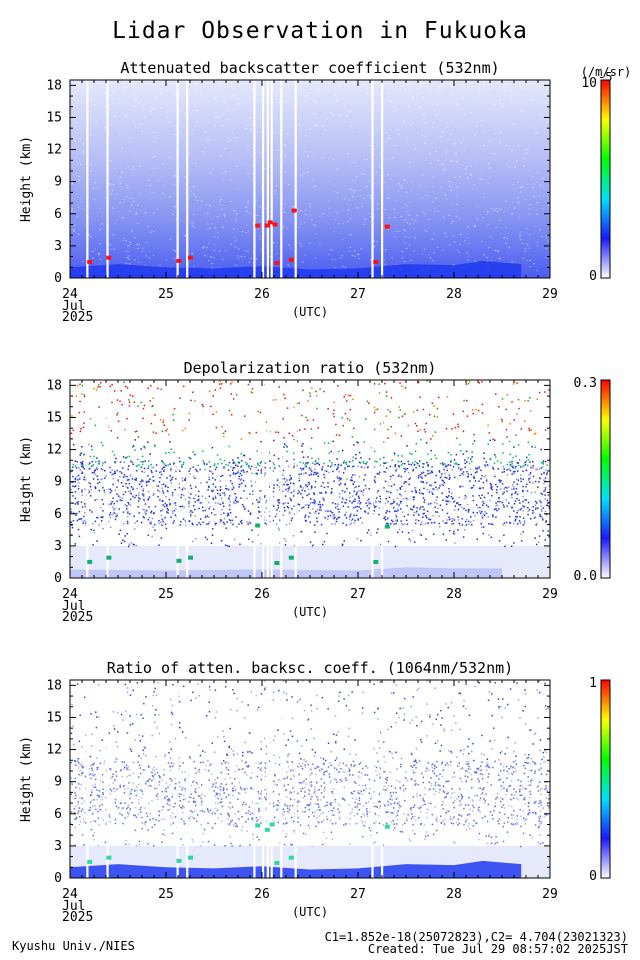  Describe the element at coordinates (589, 83) in the screenshot. I see `colorbar-top-label: 10` at that location.